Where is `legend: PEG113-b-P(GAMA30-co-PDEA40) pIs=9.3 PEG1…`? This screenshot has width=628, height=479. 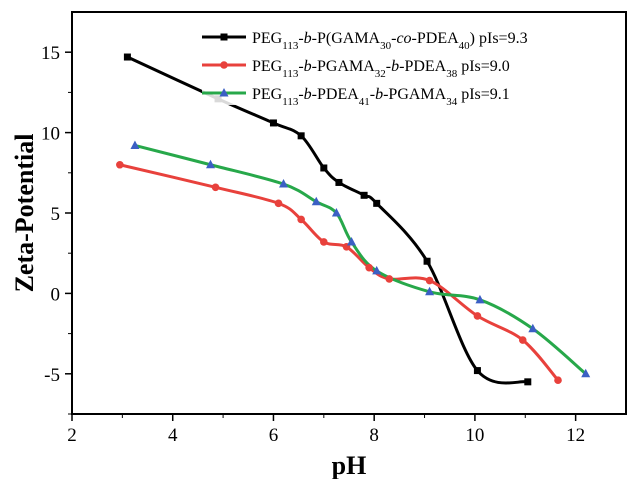 legend: PEG113-b-P(GAMA30-co-PDEA40) pIs=9.3 PEG1… is located at coordinates (365, 69).